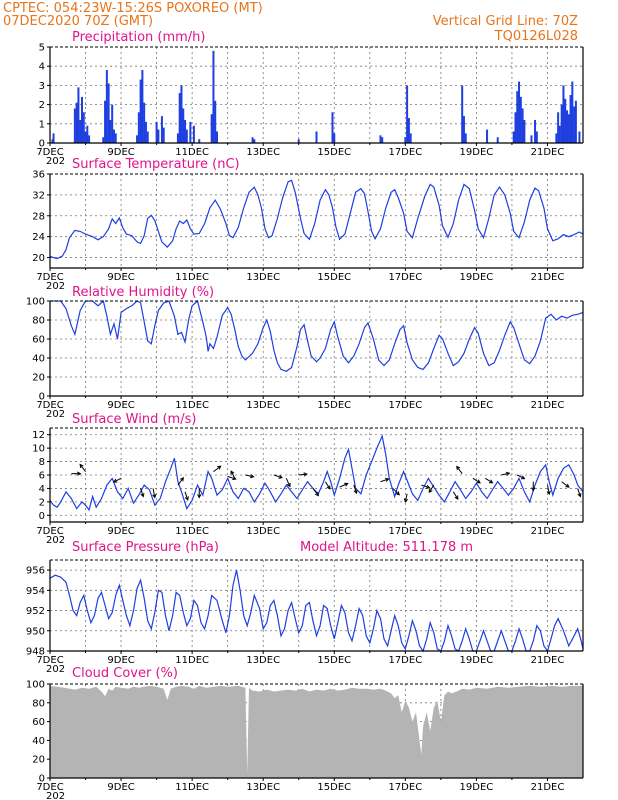  Describe the element at coordinates (42, 476) in the screenshot. I see `y-tick-label: 6` at that location.